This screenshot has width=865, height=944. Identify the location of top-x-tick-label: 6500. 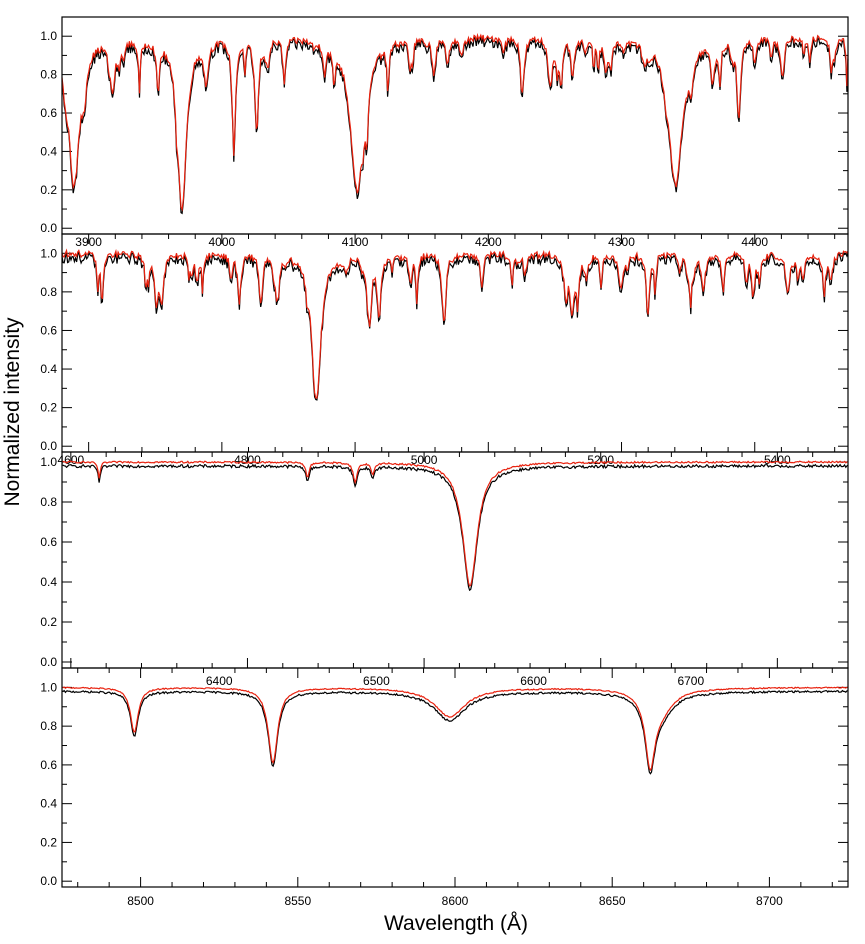
(376, 681).